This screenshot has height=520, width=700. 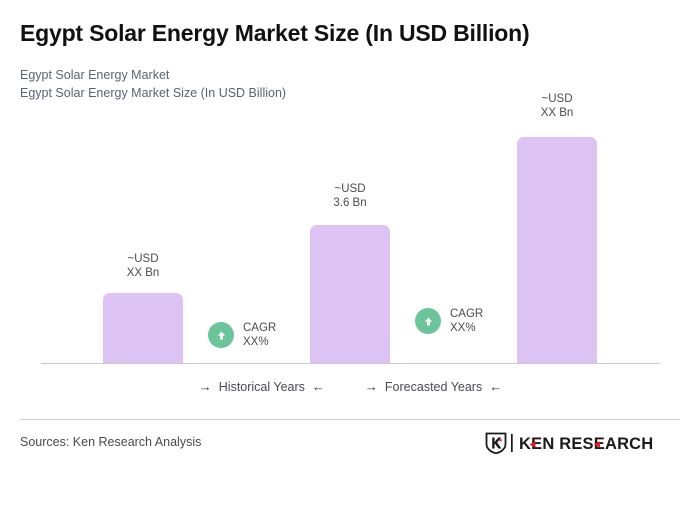 I want to click on logo-text: KEN RESEARCH, so click(x=586, y=444).